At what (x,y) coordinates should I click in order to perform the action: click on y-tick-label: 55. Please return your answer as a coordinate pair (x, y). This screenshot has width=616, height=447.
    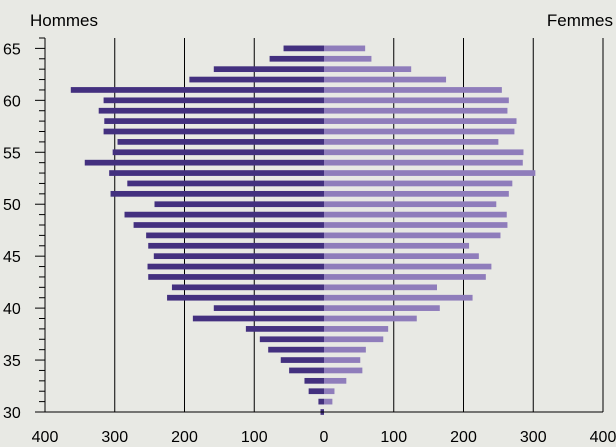
    Looking at the image, I should click on (12, 153).